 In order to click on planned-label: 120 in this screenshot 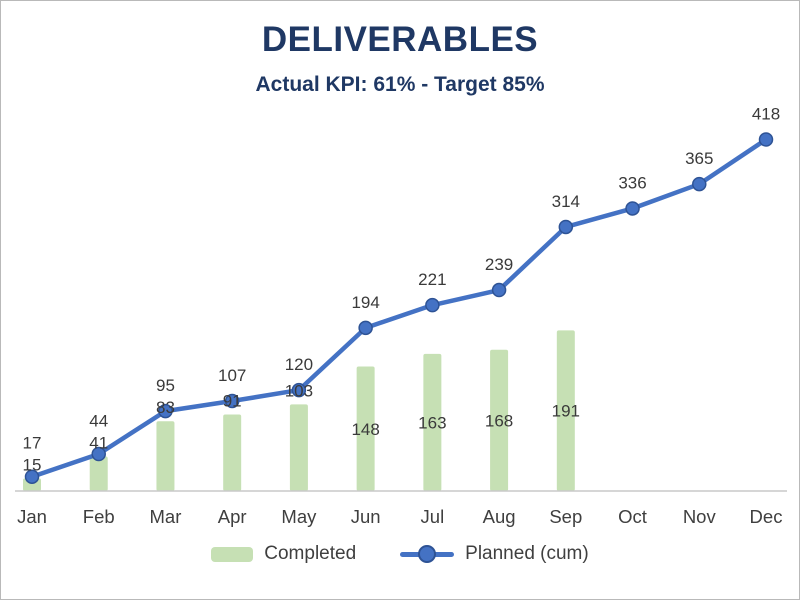, I will do `click(299, 364)`.